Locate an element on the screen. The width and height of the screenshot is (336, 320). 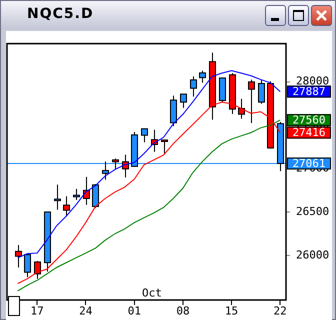
y-tick-label: 26500 is located at coordinates (313, 211).